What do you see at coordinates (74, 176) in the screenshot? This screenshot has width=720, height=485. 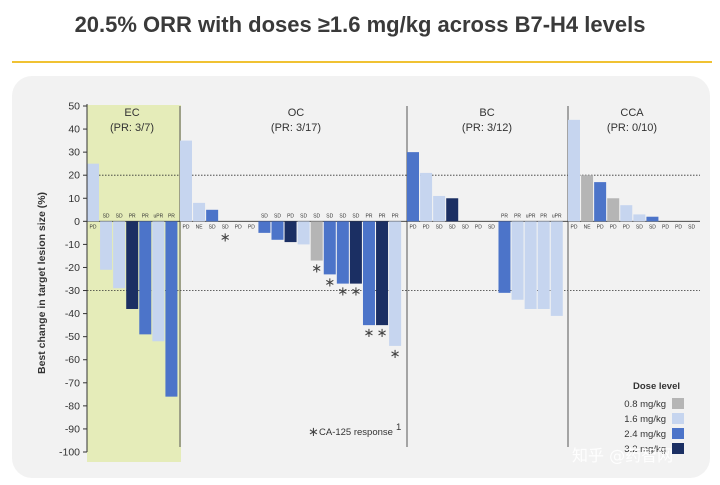 I see `y-tick-label: 20` at bounding box center [74, 176].